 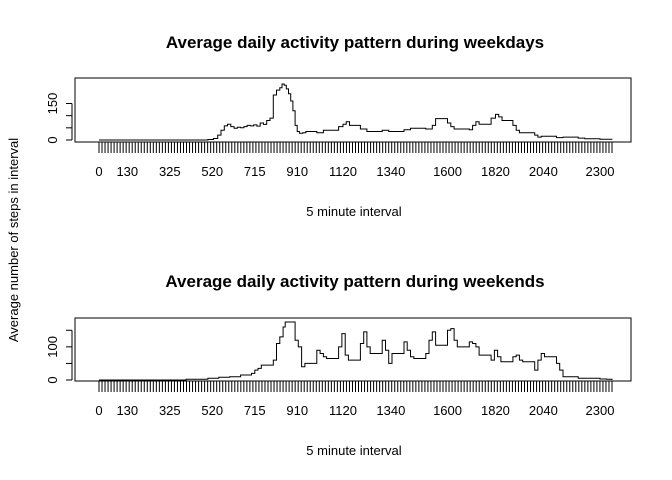 I want to click on weekdays-series, so click(x=356, y=112).